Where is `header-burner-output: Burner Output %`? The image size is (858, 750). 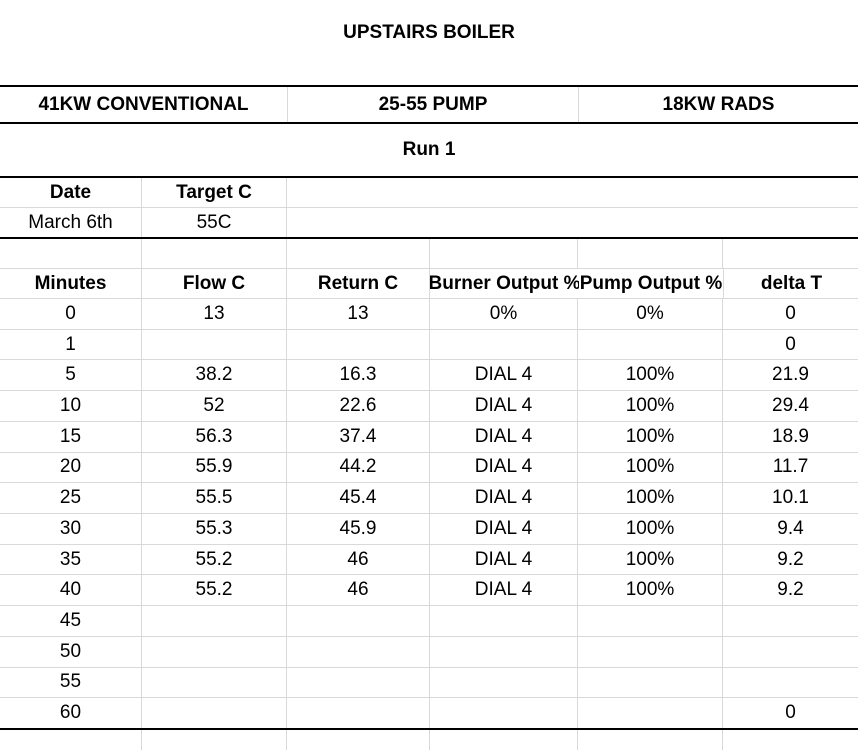
header-burner-output: Burner Output % is located at coordinates (504, 283).